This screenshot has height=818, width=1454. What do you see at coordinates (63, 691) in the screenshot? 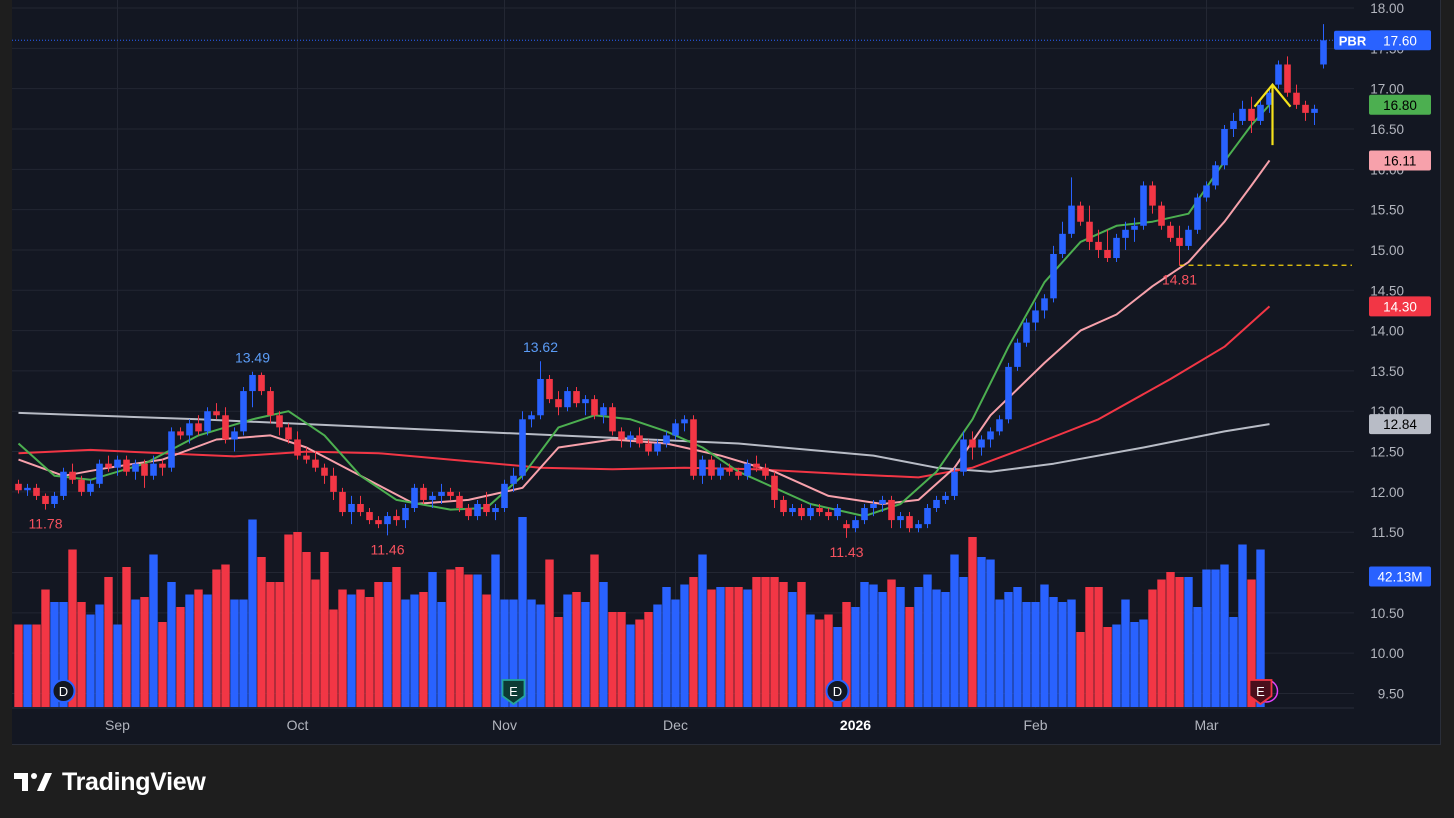
I see `dividend-marker-icon` at bounding box center [63, 691].